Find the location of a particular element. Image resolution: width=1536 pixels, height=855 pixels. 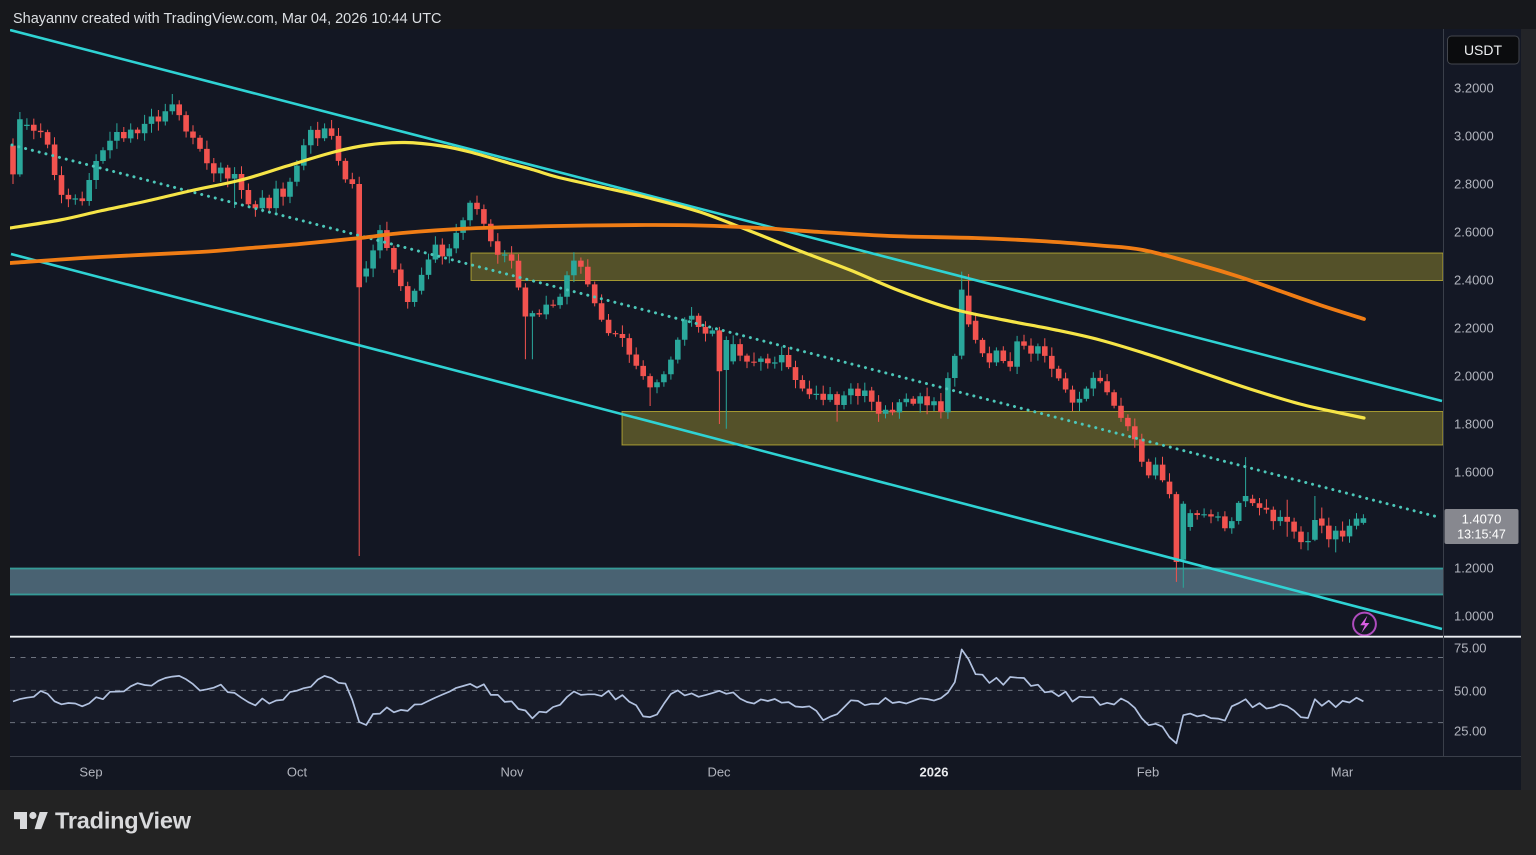

svg-text: 3.0000 is located at coordinates (1474, 136).